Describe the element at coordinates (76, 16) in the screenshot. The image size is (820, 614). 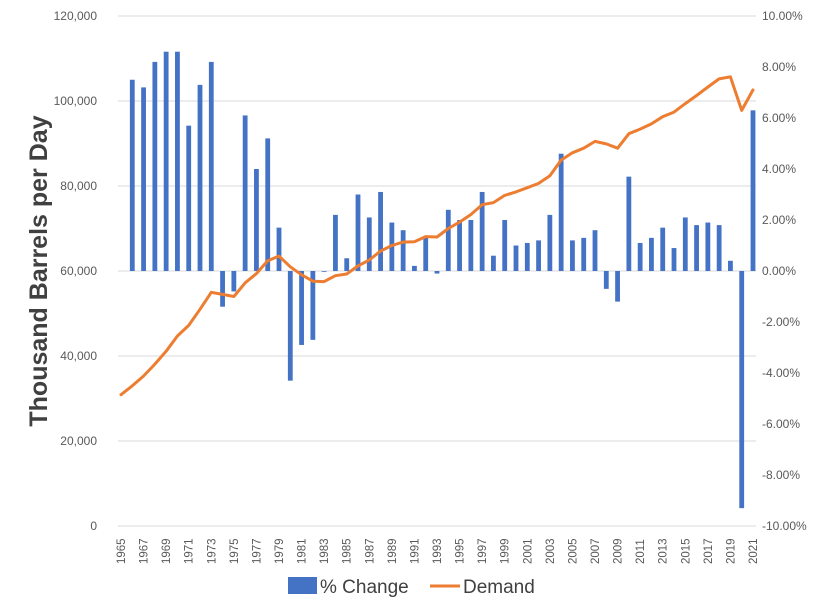
I see `left-tick-label: 120,000` at that location.